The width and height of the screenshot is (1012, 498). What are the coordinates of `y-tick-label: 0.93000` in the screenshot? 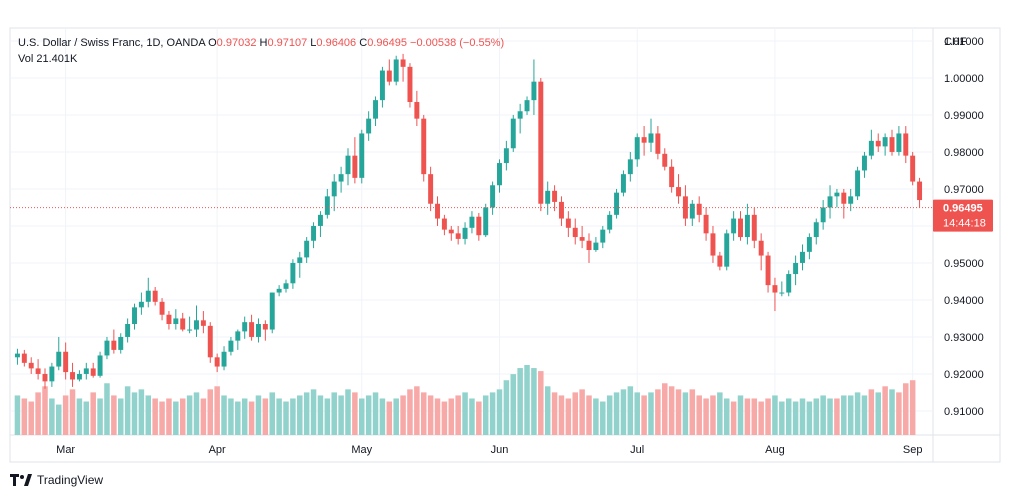 It's located at (964, 338).